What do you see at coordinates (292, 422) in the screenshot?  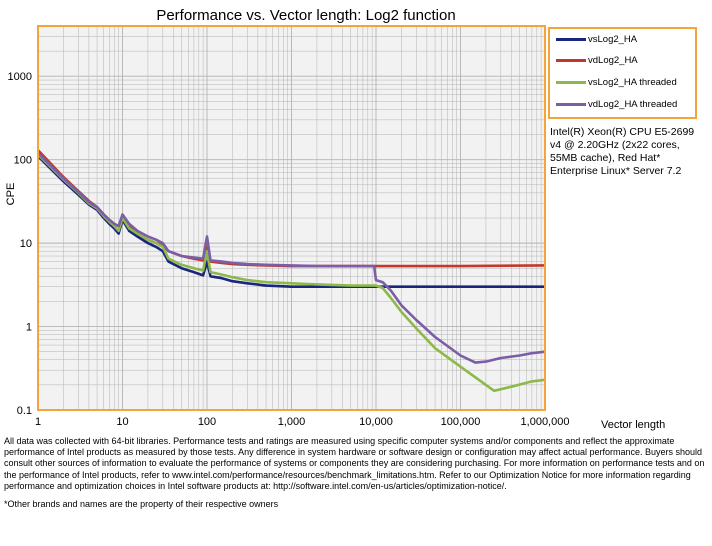 I see `x-tick-label: 1,000` at bounding box center [292, 422].